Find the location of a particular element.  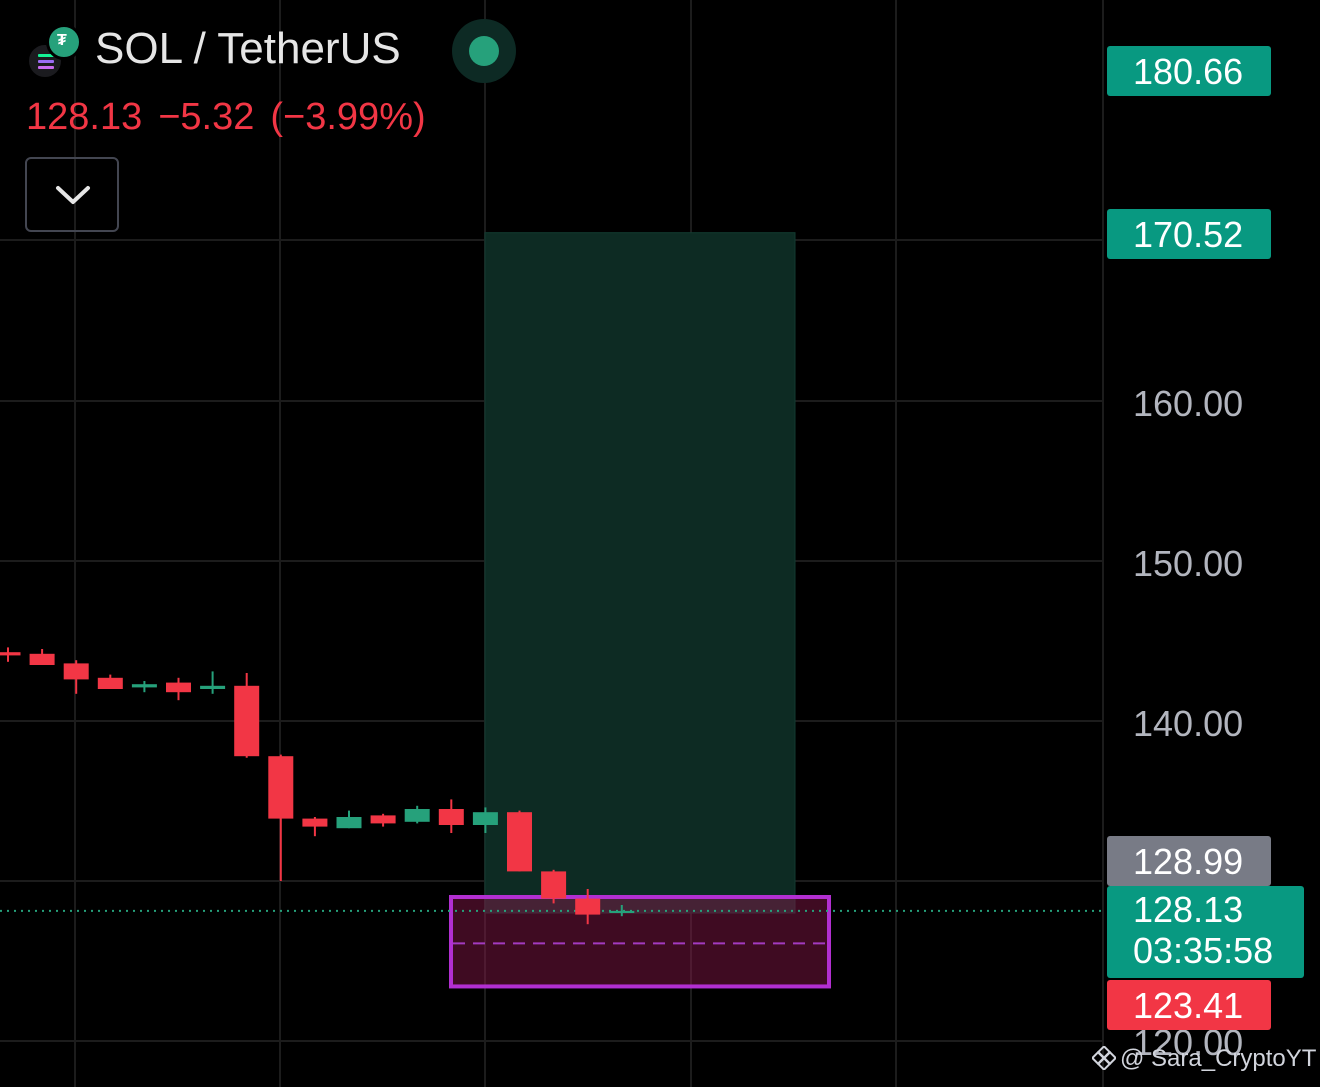

price-change: −5.32 is located at coordinates (206, 117).